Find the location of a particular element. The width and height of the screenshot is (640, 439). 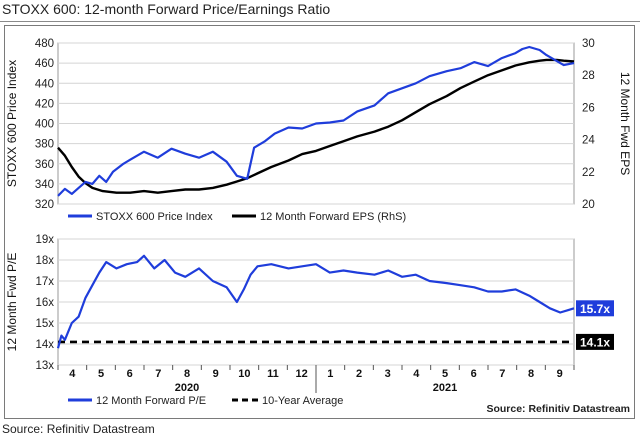

pe-x-tick-label: 10 is located at coordinates (244, 374).